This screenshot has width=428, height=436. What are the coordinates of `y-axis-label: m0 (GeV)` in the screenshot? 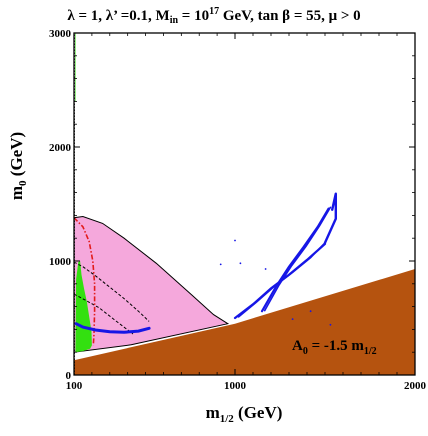 It's located at (18, 166).